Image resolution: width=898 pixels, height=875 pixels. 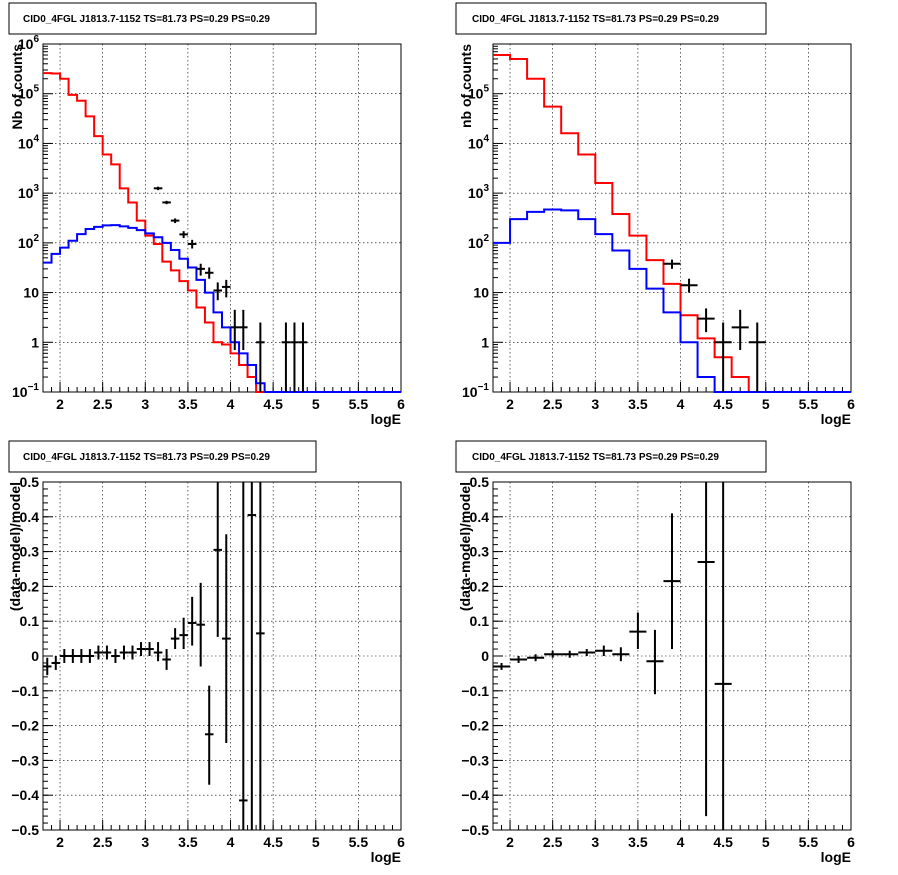 What do you see at coordinates (466, 86) in the screenshot?
I see `y-axis-label: nb of counts` at bounding box center [466, 86].